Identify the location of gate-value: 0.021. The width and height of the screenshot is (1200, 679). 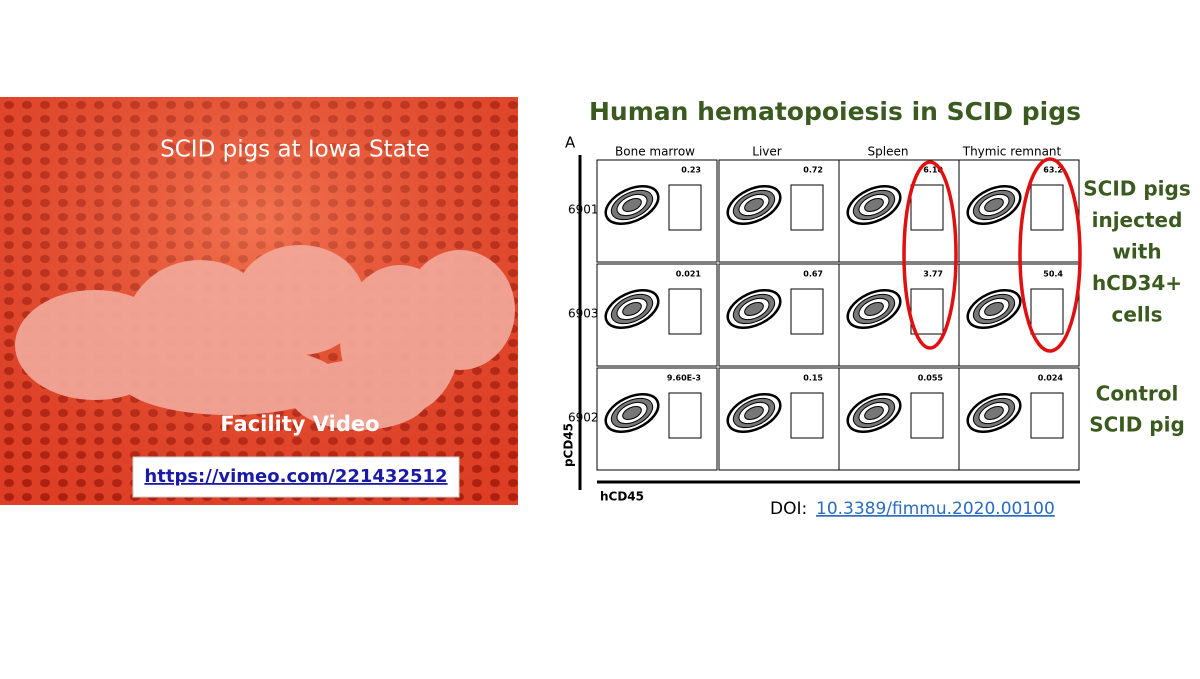
(689, 274).